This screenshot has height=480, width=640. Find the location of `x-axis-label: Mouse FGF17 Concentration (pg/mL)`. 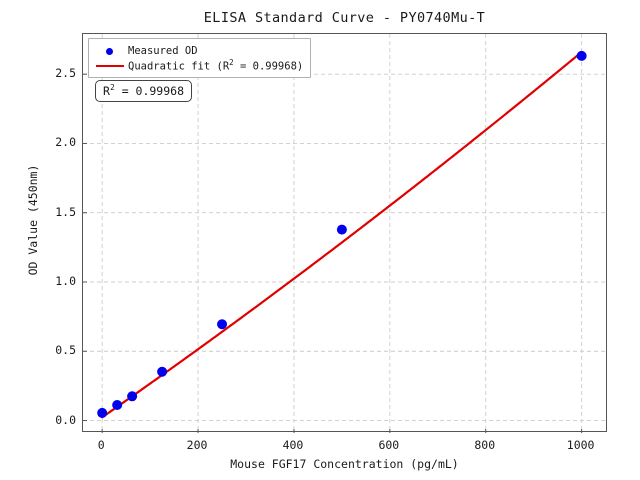

x-axis-label: Mouse FGF17 Concentration (pg/mL) is located at coordinates (344, 464).